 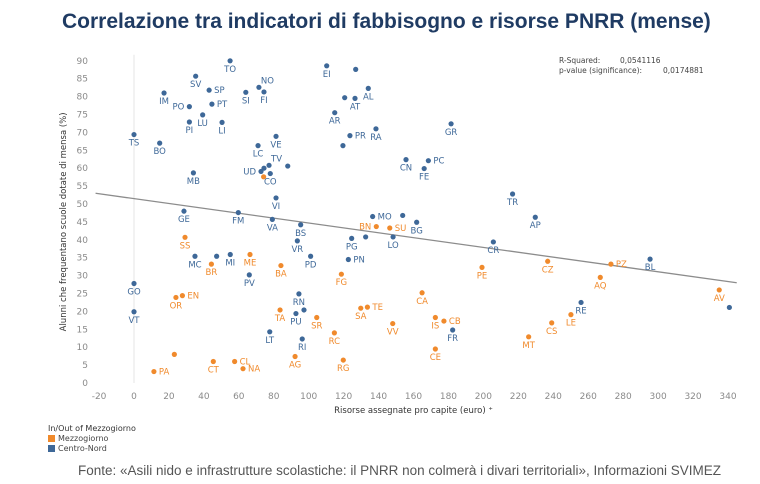 What do you see at coordinates (482, 276) in the screenshot?
I see `point-label: PE` at bounding box center [482, 276].